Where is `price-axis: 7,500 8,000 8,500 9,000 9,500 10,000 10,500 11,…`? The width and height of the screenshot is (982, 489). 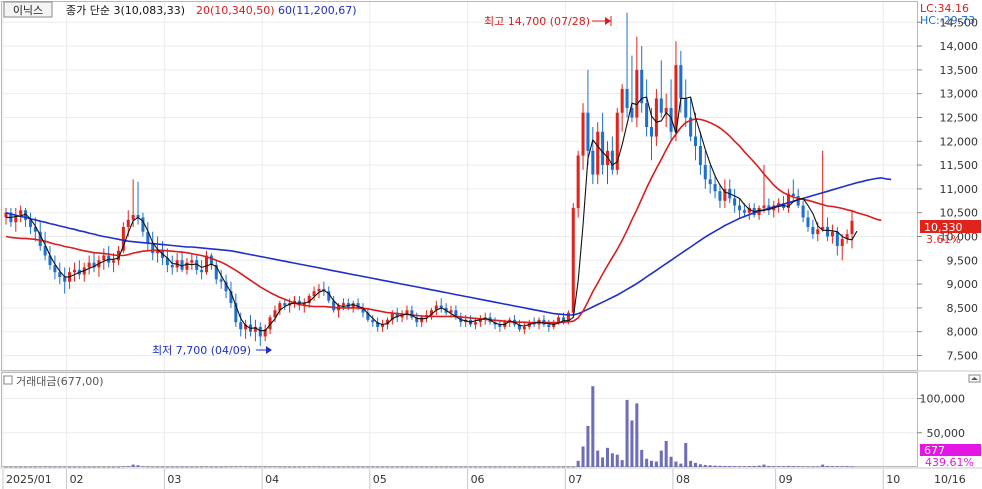 price-axis: 7,500 8,000 8,500 9,000 9,500 10,000 10,500 11,… is located at coordinates (947, 189).